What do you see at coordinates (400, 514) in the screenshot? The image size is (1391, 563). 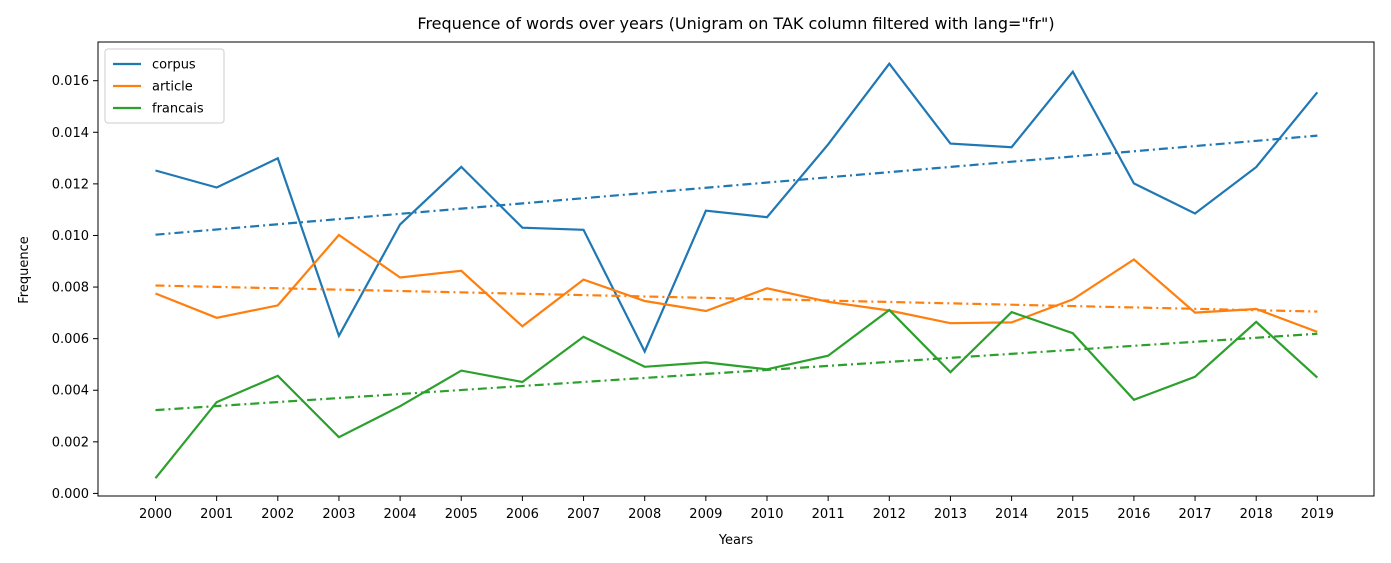 I see `x-tick-label: 2004` at bounding box center [400, 514].